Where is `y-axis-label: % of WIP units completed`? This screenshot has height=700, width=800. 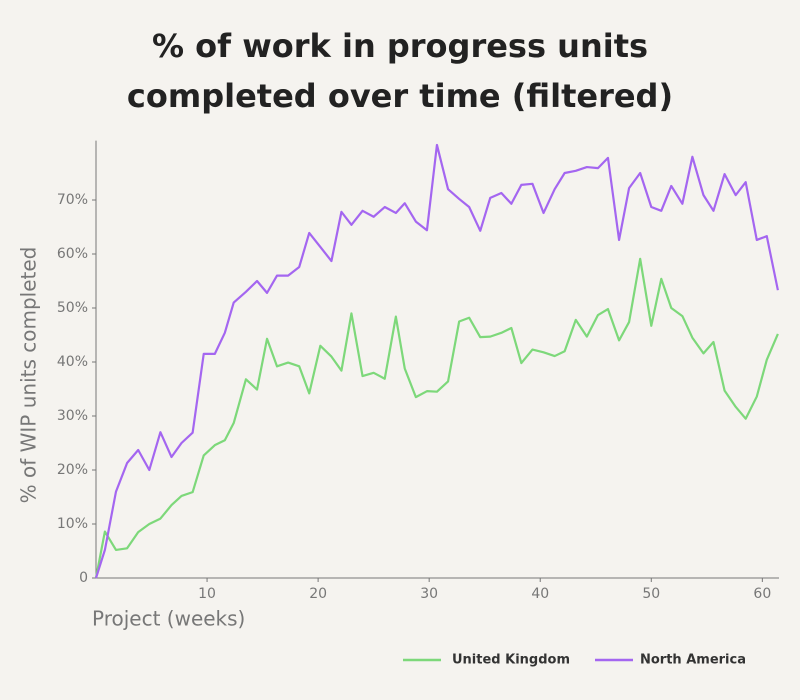
y-axis-label: % of WIP units completed is located at coordinates (29, 375).